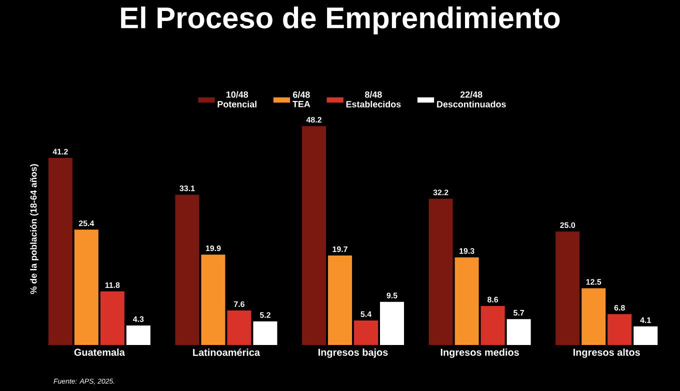 This screenshot has height=391, width=680. I want to click on legend-label: Establecidos, so click(373, 104).